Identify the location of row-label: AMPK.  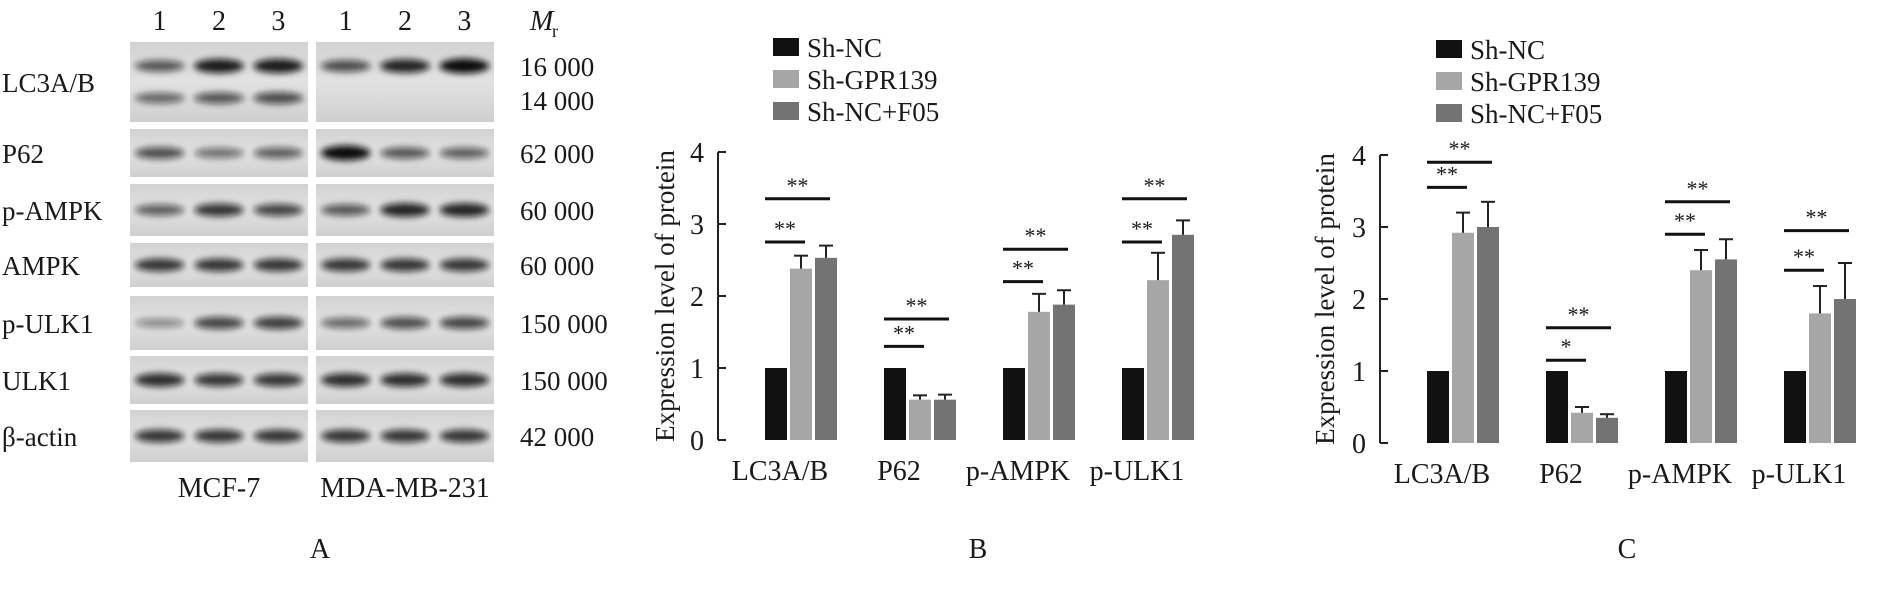
(41, 266).